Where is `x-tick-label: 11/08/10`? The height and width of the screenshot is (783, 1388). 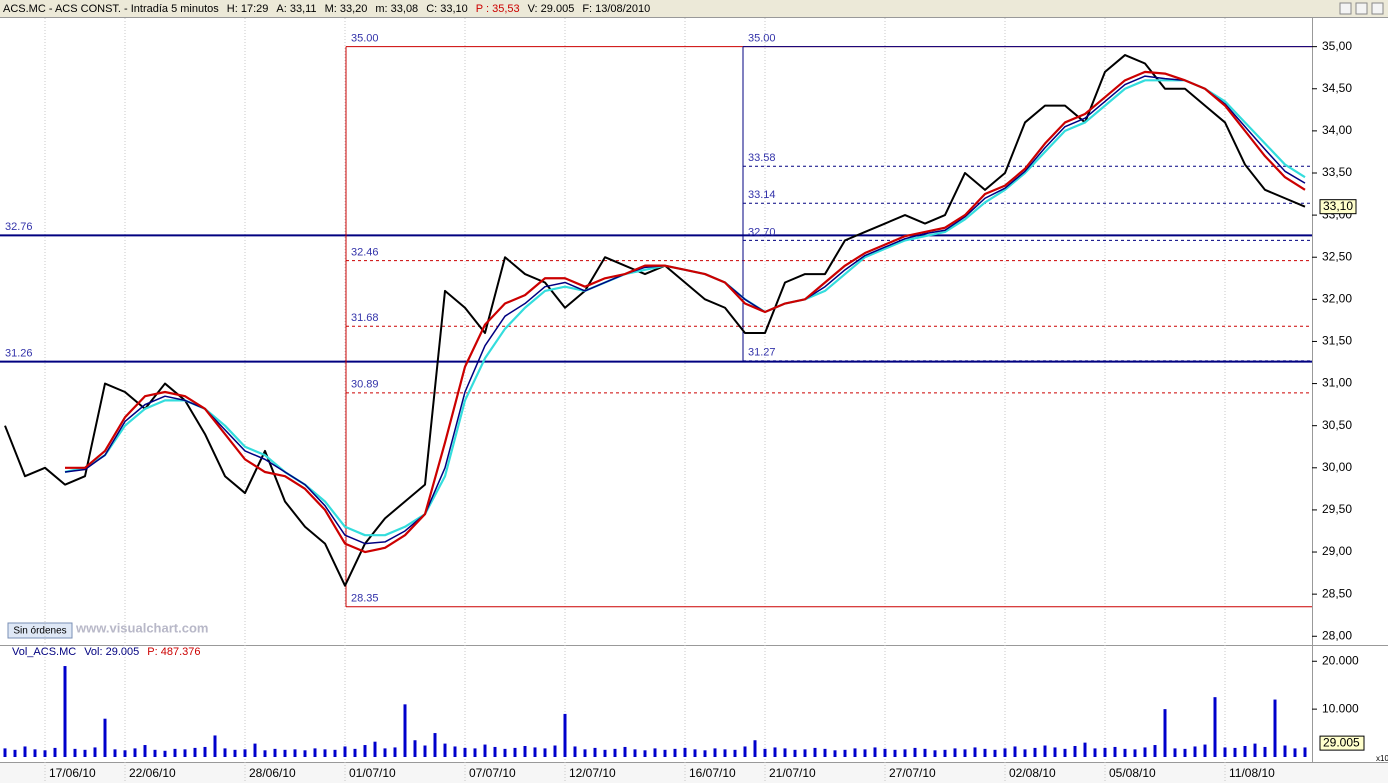
x-tick-label: 11/08/10 is located at coordinates (1252, 773).